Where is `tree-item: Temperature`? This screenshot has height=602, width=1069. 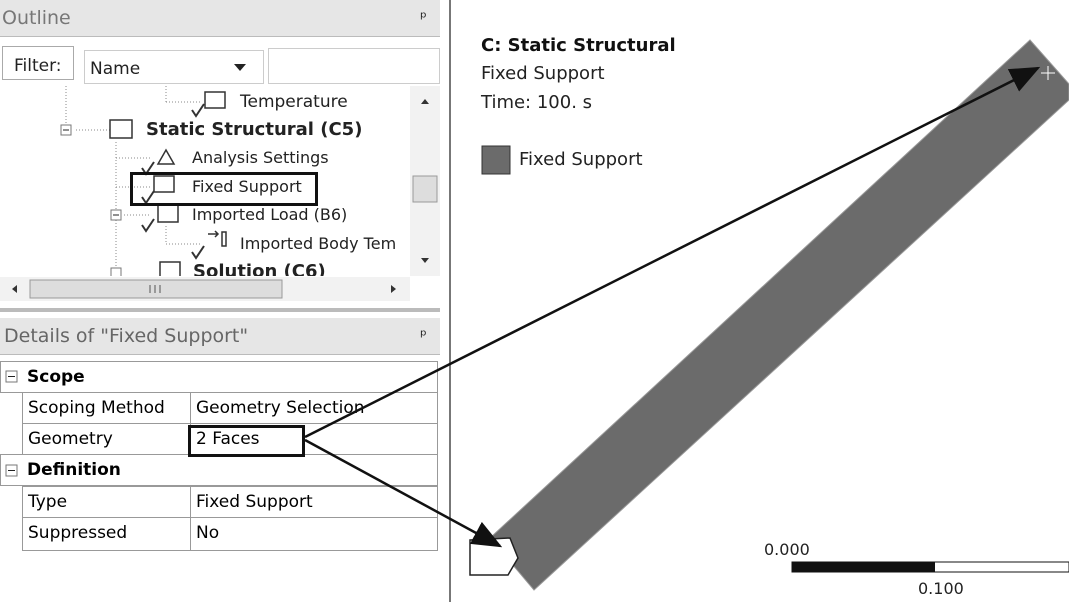
tree-item: Temperature is located at coordinates (294, 102).